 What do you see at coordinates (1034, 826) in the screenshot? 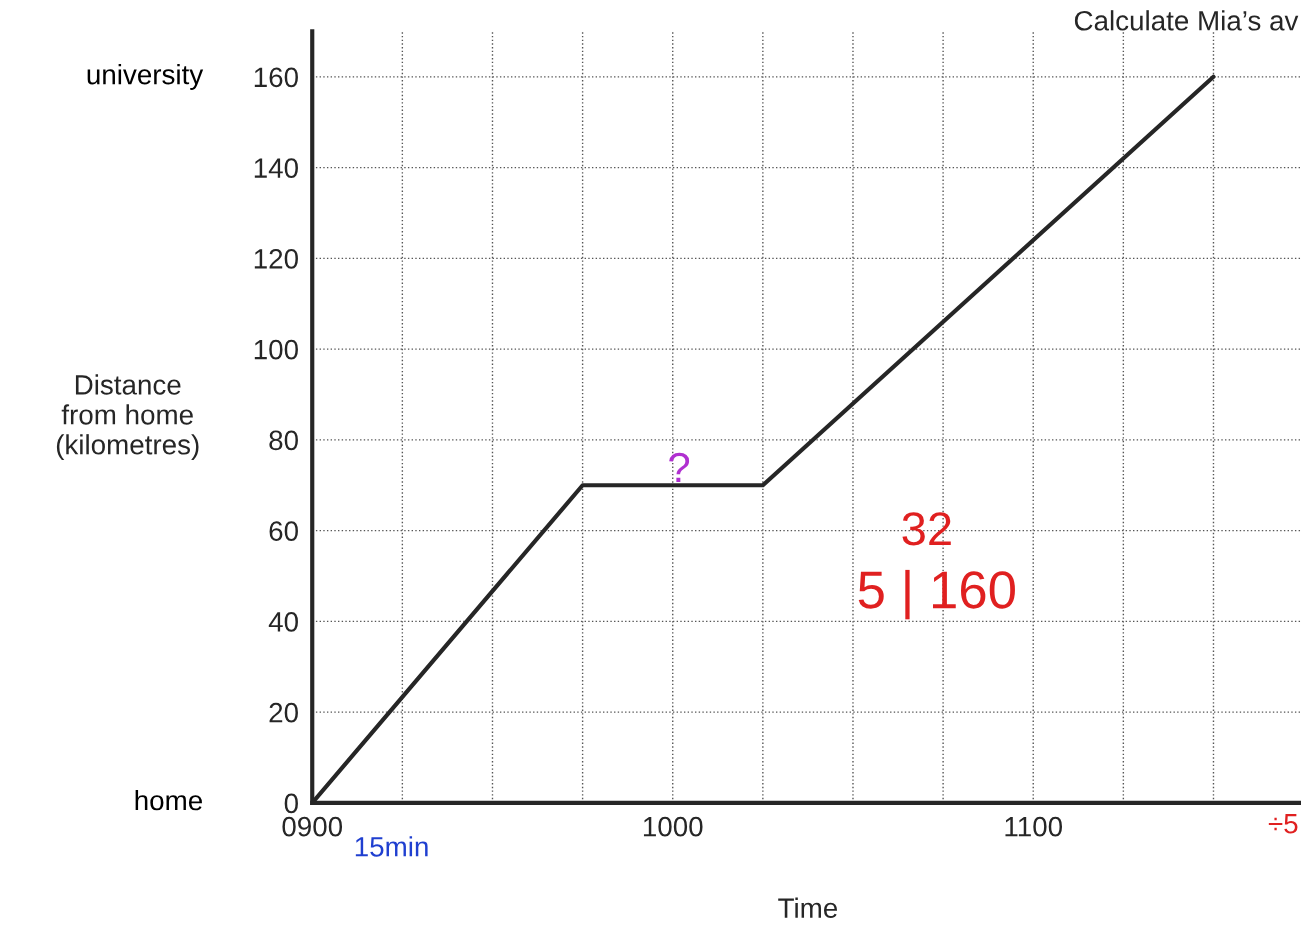
I see `x-tick-label: 1100` at bounding box center [1034, 826].